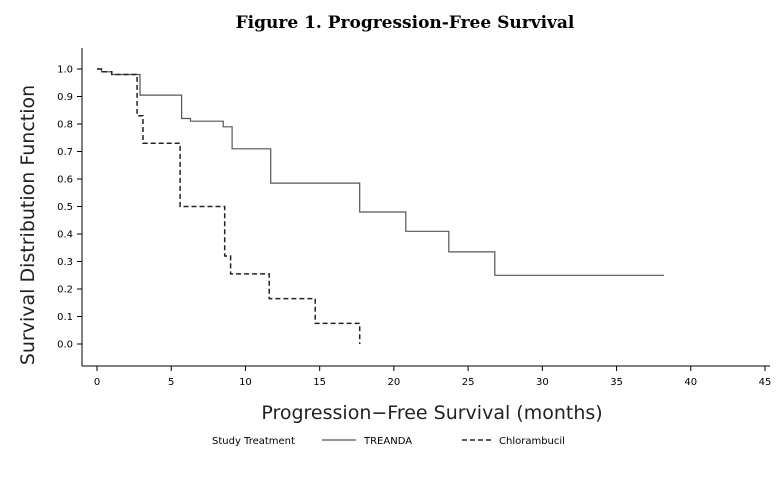 This screenshot has height=482, width=778. Describe the element at coordinates (65, 97) in the screenshot. I see `y-tick-label: 0.9` at that location.